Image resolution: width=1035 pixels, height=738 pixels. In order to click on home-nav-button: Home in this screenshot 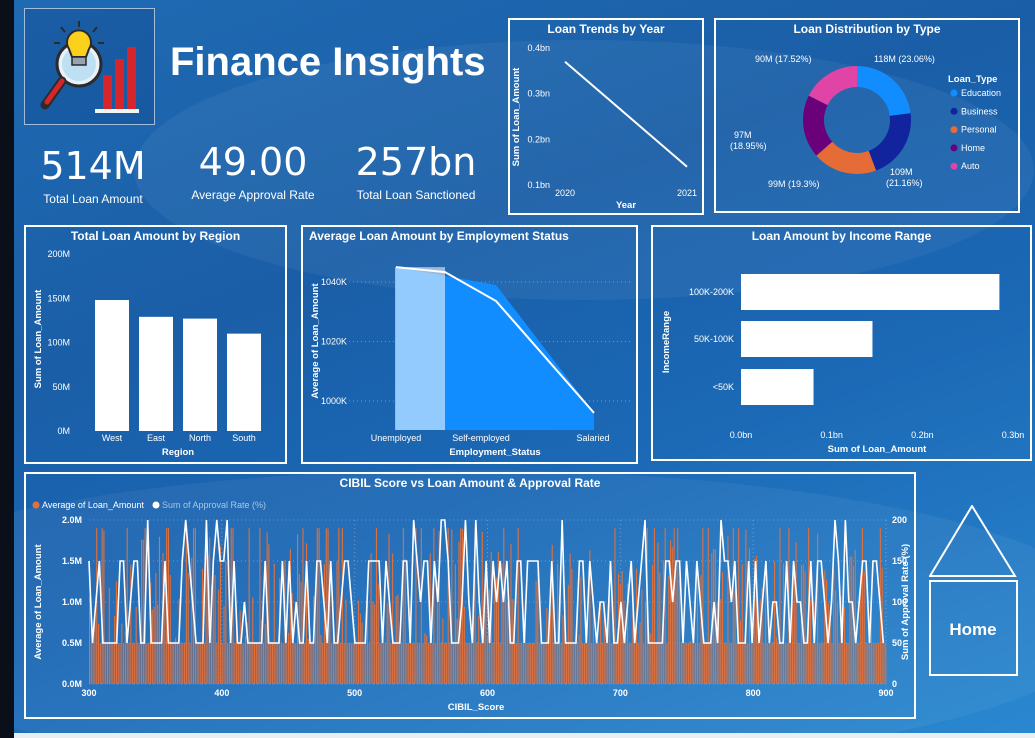, I will do `click(973, 590)`.